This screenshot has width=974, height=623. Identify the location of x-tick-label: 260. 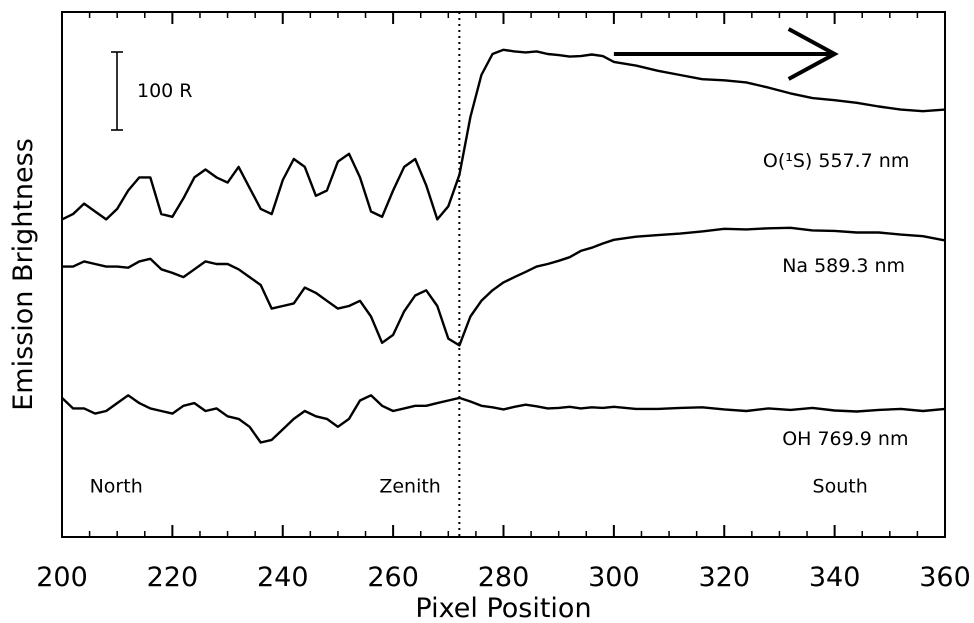
(393, 577).